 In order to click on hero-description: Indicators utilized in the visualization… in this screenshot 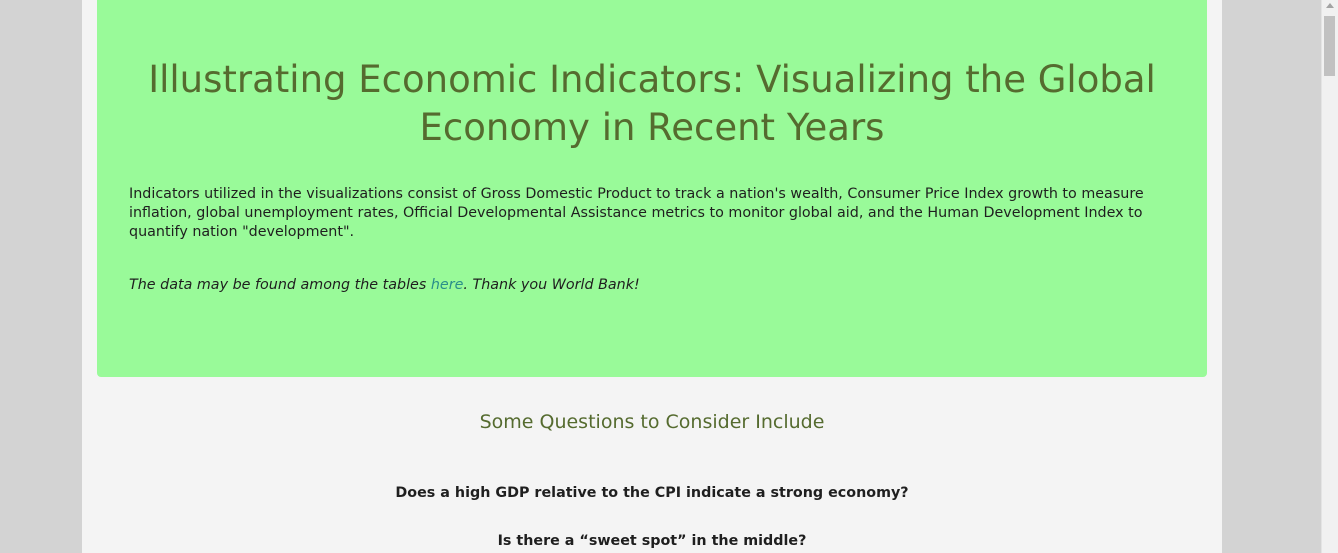, I will do `click(636, 213)`.